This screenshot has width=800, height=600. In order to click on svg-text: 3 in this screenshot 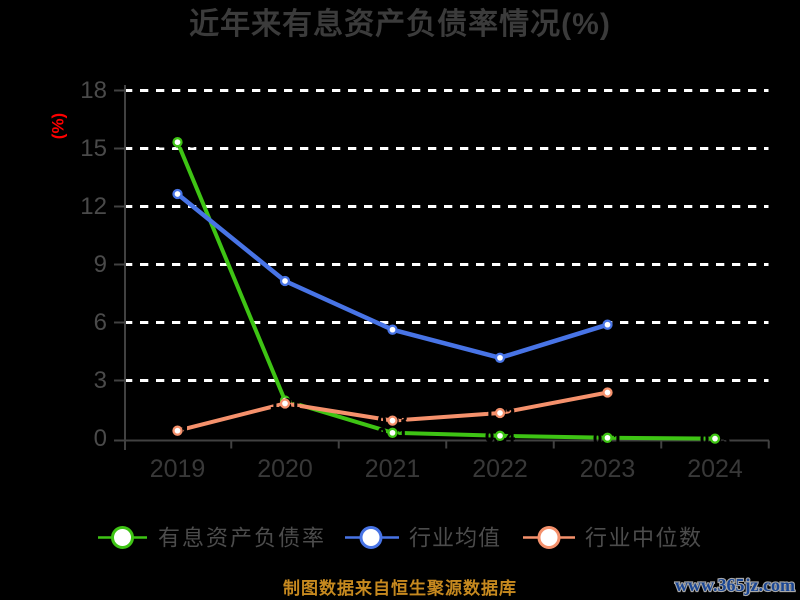, I will do `click(100, 380)`.